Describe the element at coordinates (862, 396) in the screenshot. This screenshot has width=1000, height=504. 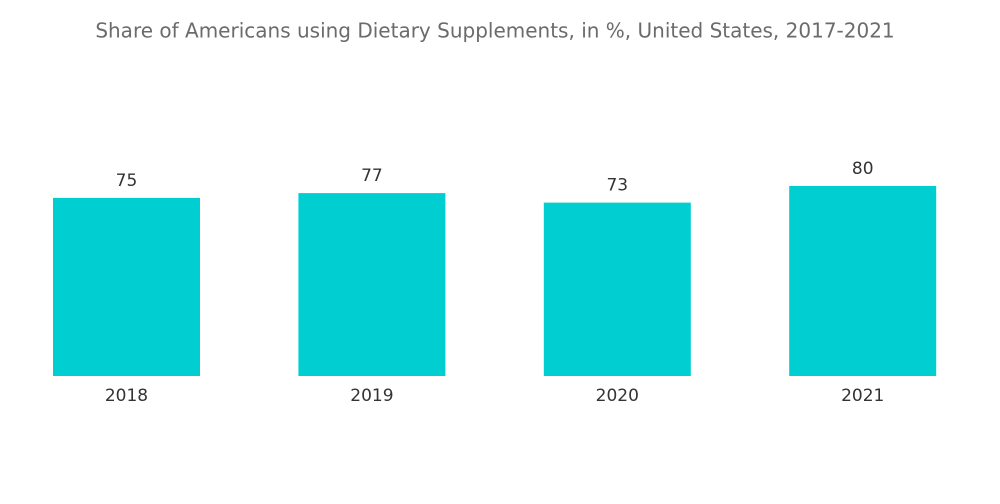
I see `x-tick-label: 2021` at that location.